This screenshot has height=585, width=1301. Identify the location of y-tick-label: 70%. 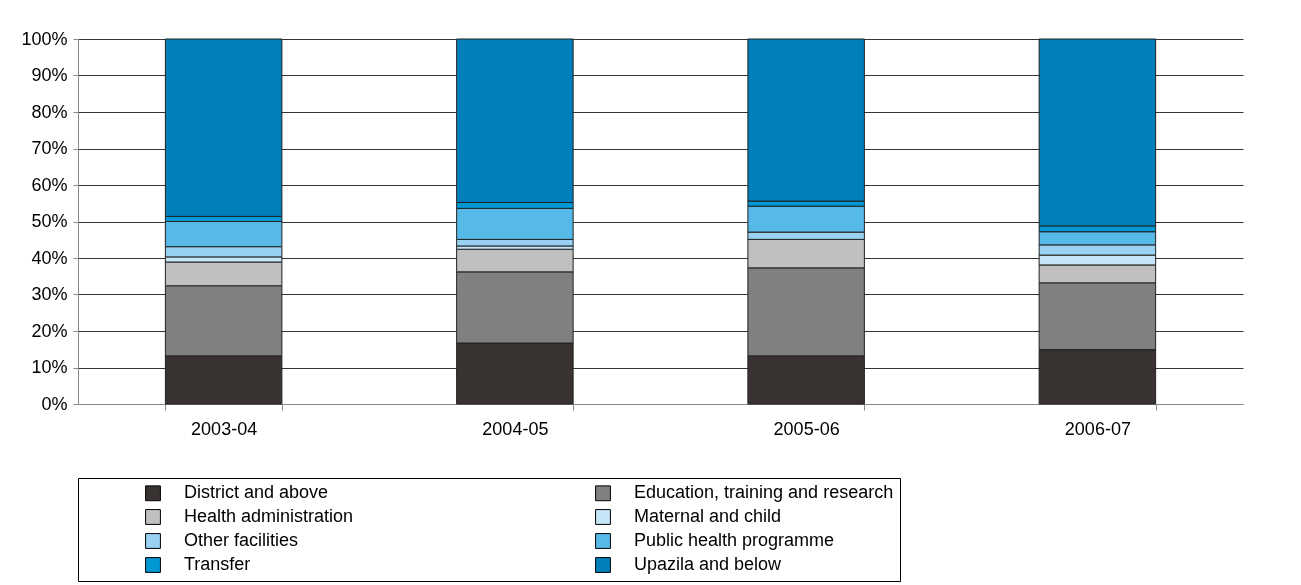
(49, 148).